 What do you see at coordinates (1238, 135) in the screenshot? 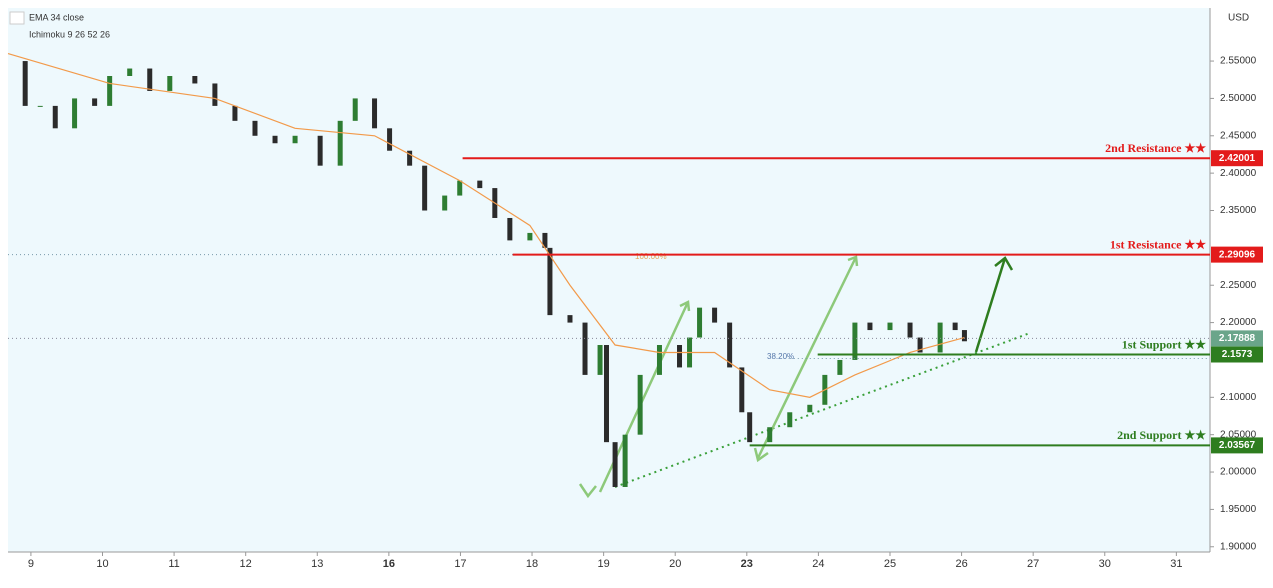
I see `y-tick-label: 2.45000` at bounding box center [1238, 135].